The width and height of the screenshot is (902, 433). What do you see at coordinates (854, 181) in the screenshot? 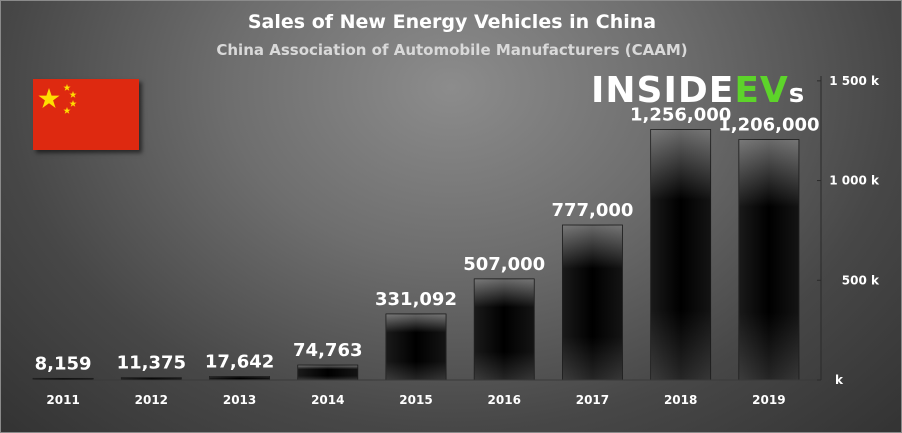
I see `y-tick-label: 1 000 k` at bounding box center [854, 181].